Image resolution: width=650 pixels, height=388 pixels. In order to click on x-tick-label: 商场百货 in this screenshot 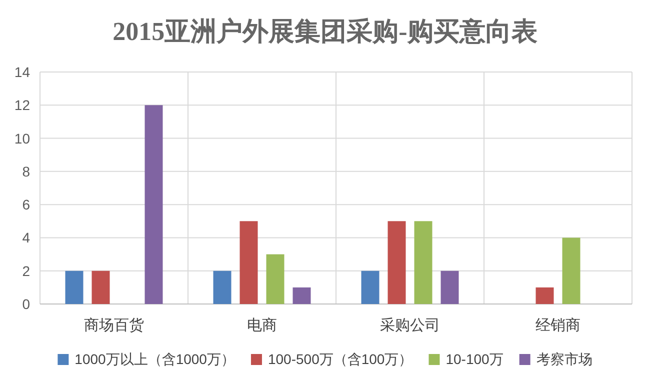, I will do `click(114, 325)`.